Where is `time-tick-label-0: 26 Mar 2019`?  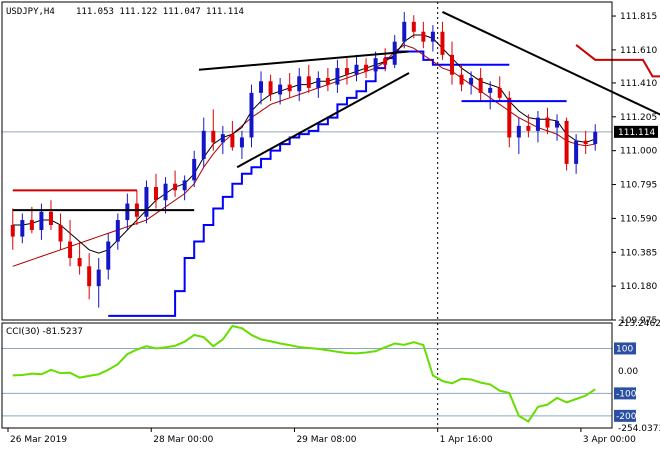
time-tick-label-0: 26 Mar 2019 is located at coordinates (38, 440).